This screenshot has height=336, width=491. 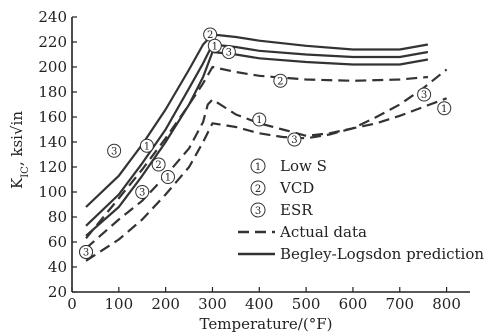 I want to click on y-tick-label: 140, so click(x=52, y=142).